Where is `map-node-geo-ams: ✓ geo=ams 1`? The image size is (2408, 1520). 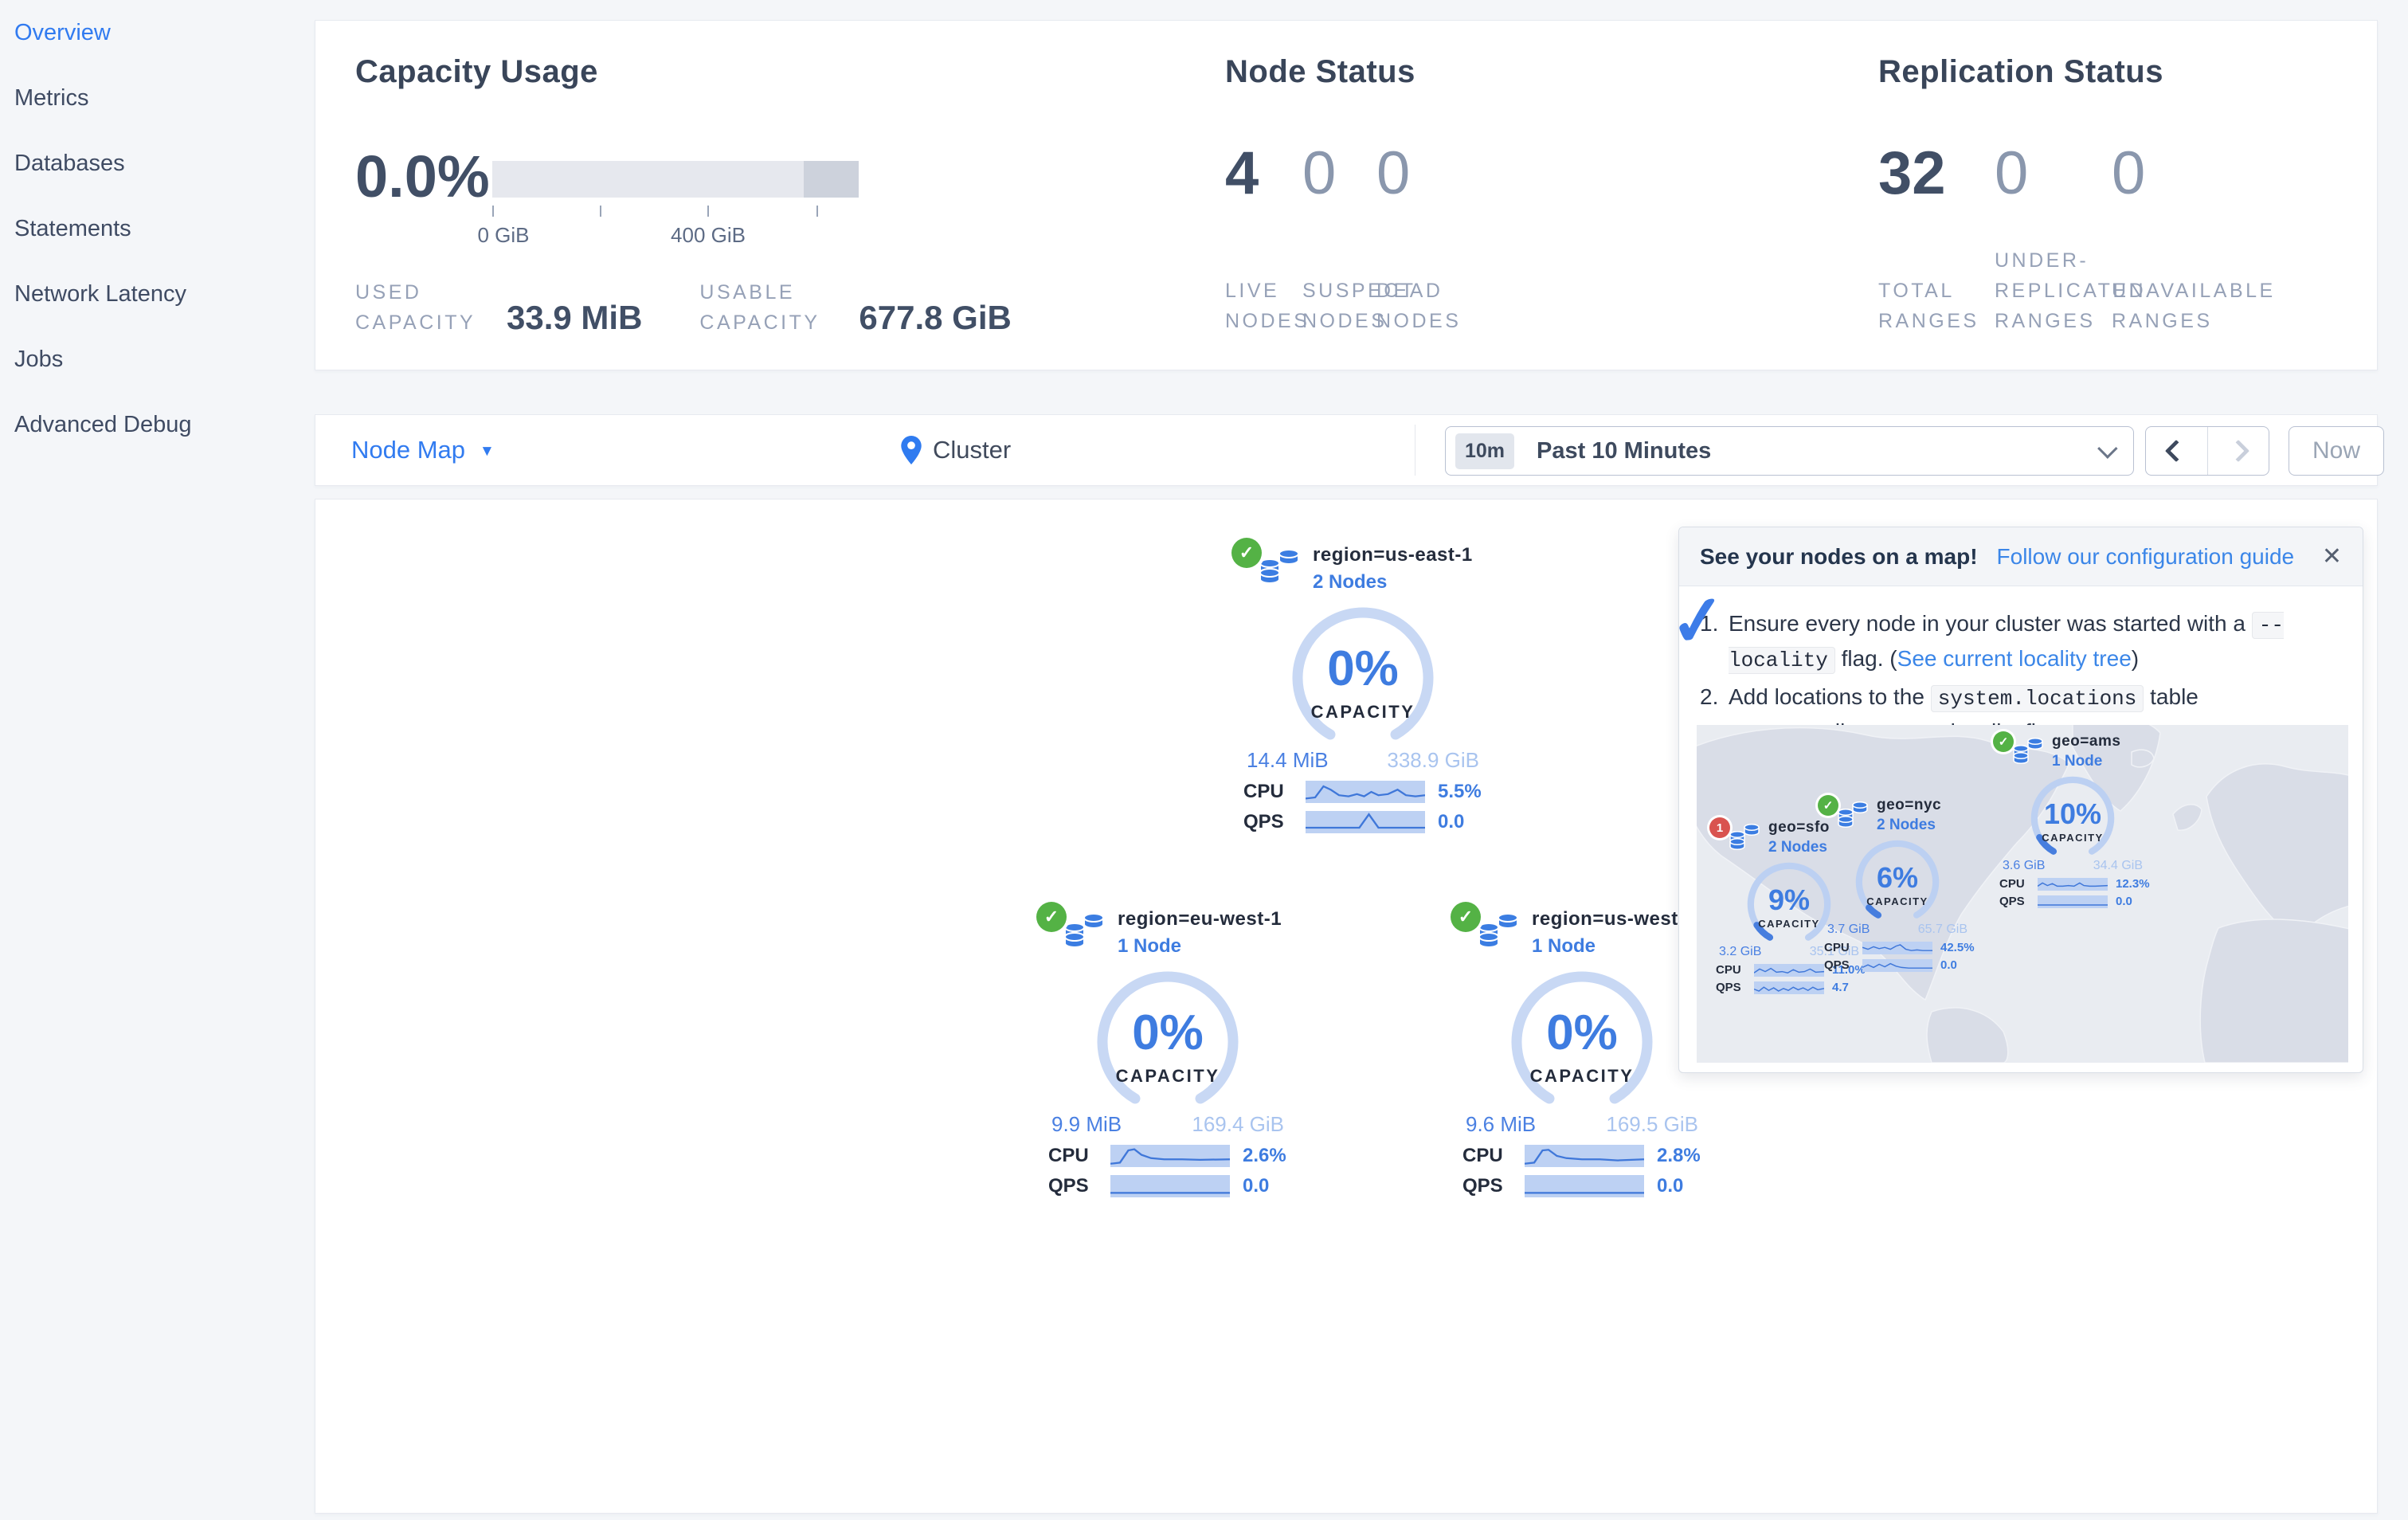
map-node-geo-ams: ✓ geo=ams 1 is located at coordinates (2073, 819).